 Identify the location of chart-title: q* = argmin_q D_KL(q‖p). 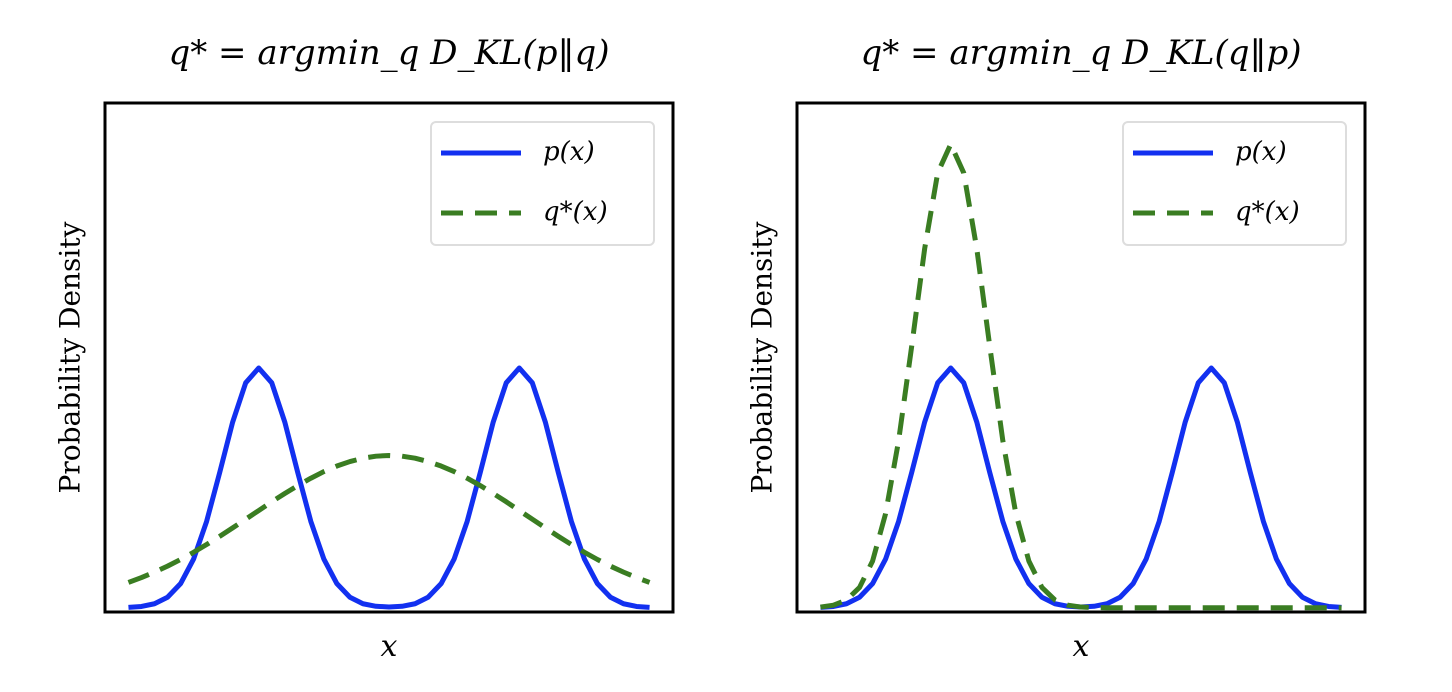
(1080, 53).